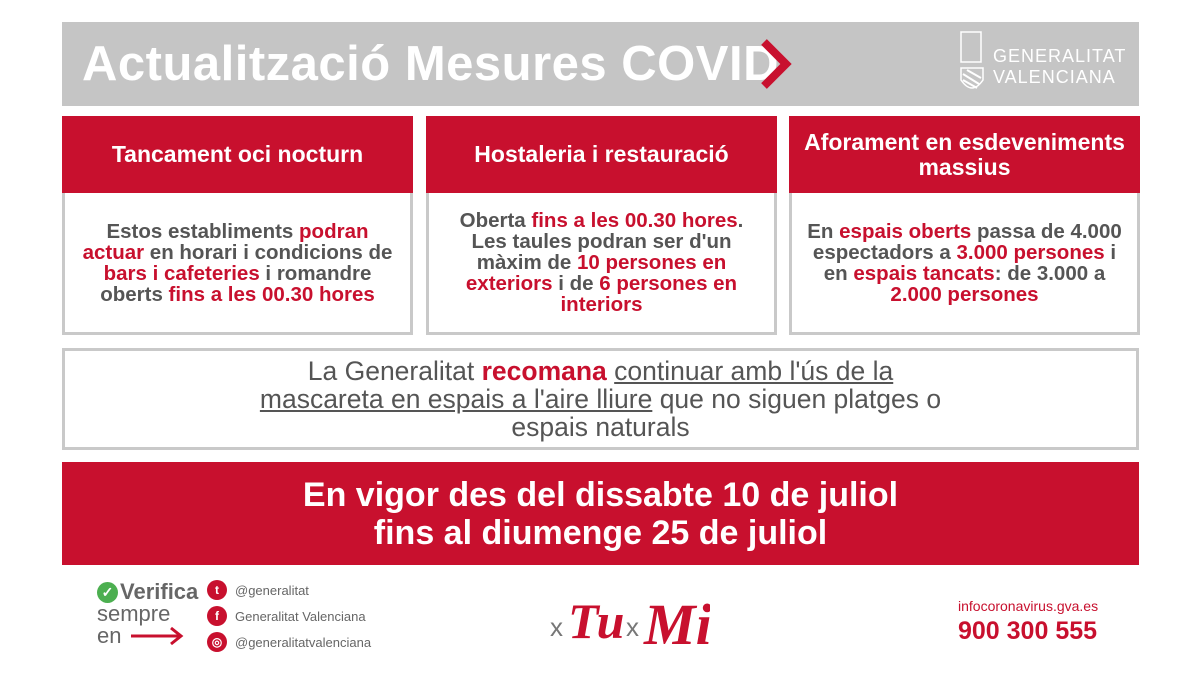  What do you see at coordinates (600, 494) in the screenshot?
I see `banner-line-1: En vigor des del dissabte 10 de juliol` at bounding box center [600, 494].